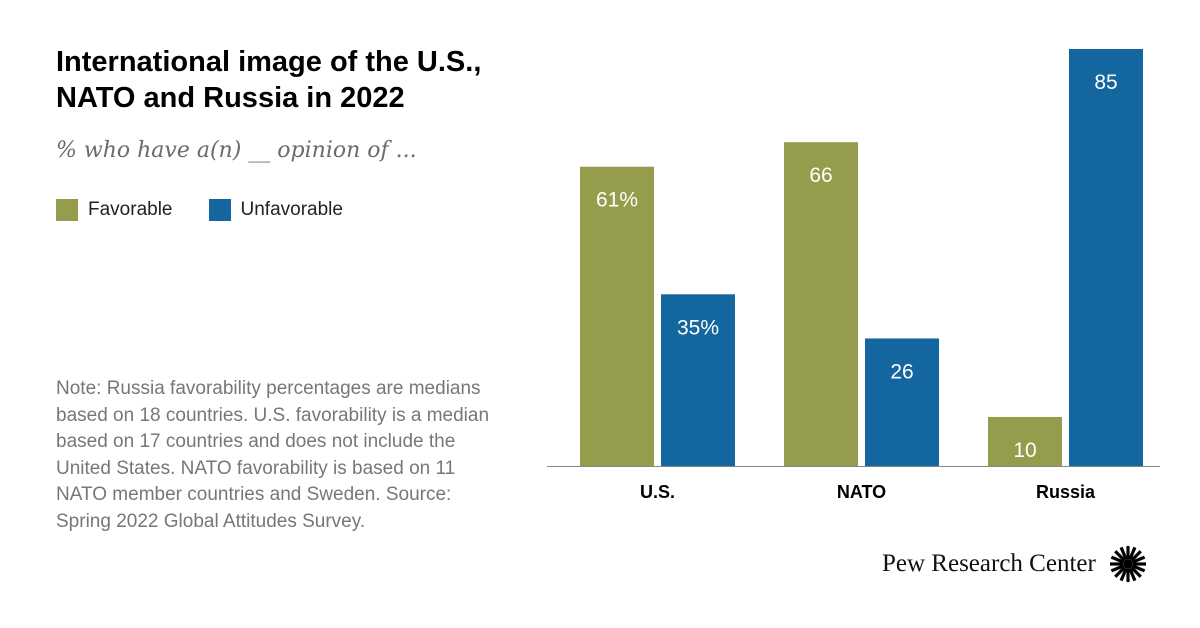 This screenshot has height=628, width=1200. Describe the element at coordinates (199, 210) in the screenshot. I see `legend: Favorable Unfavorable` at that location.